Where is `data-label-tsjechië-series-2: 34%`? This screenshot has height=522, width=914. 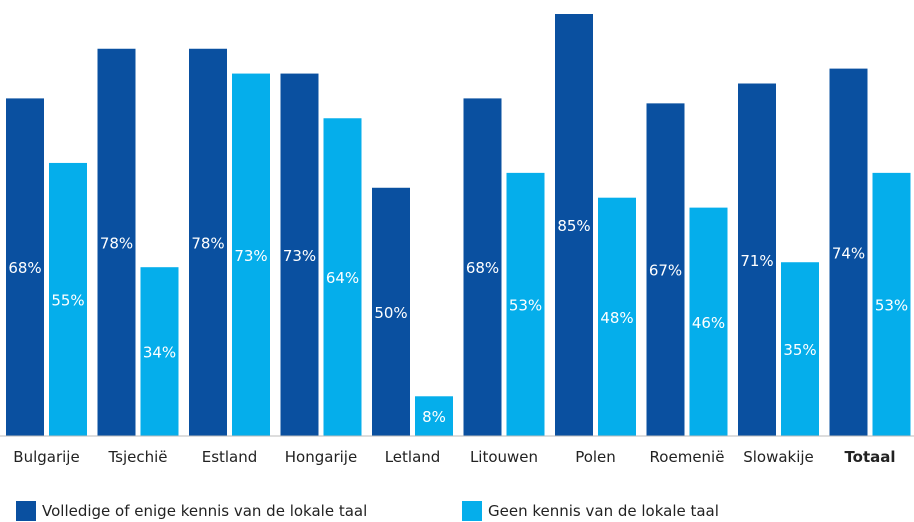
data-label-tsjechië-series-2: 34% is located at coordinates (159, 353).